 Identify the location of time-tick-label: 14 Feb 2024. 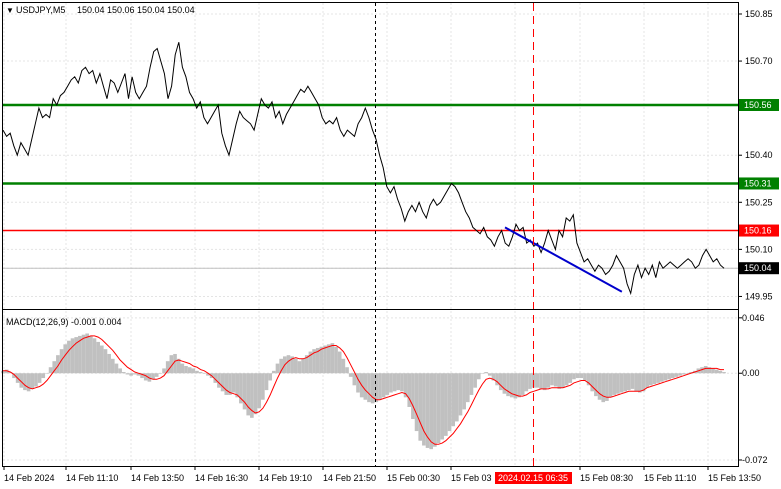
(29, 478).